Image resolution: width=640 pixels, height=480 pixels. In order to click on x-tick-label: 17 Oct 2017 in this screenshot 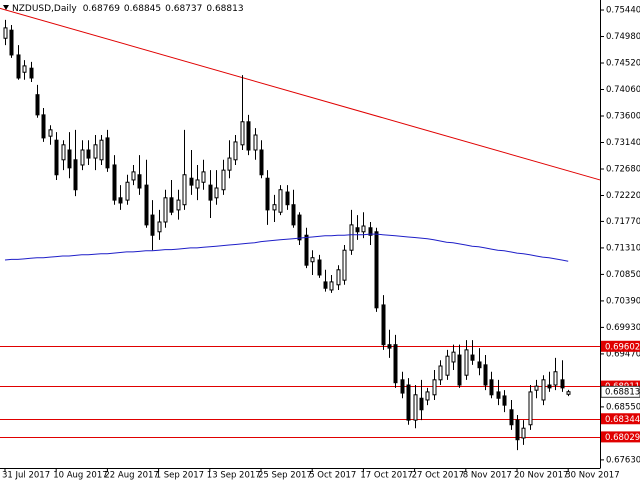, I will do `click(386, 475)`.